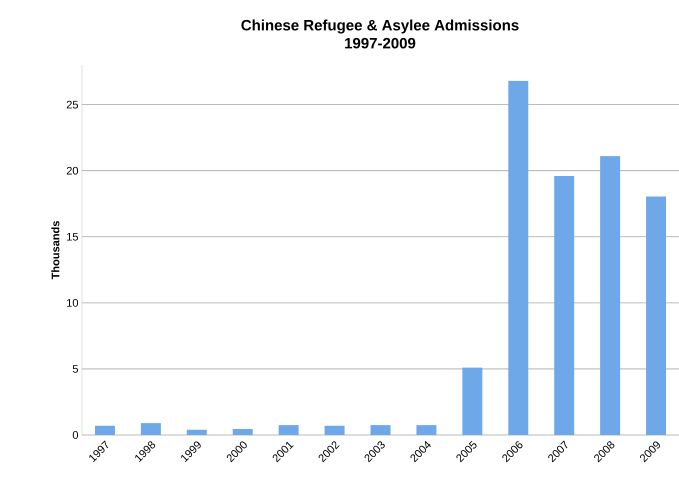 The image size is (679, 489). I want to click on y-axis-title: Thousands, so click(55, 250).